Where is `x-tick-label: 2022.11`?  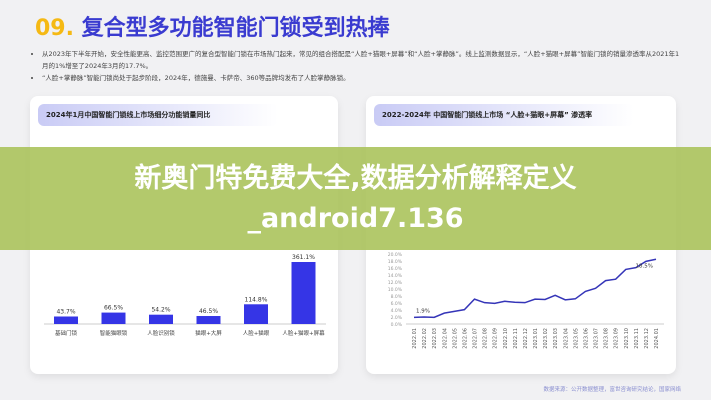 x-tick-label: 2022.11 is located at coordinates (516, 338).